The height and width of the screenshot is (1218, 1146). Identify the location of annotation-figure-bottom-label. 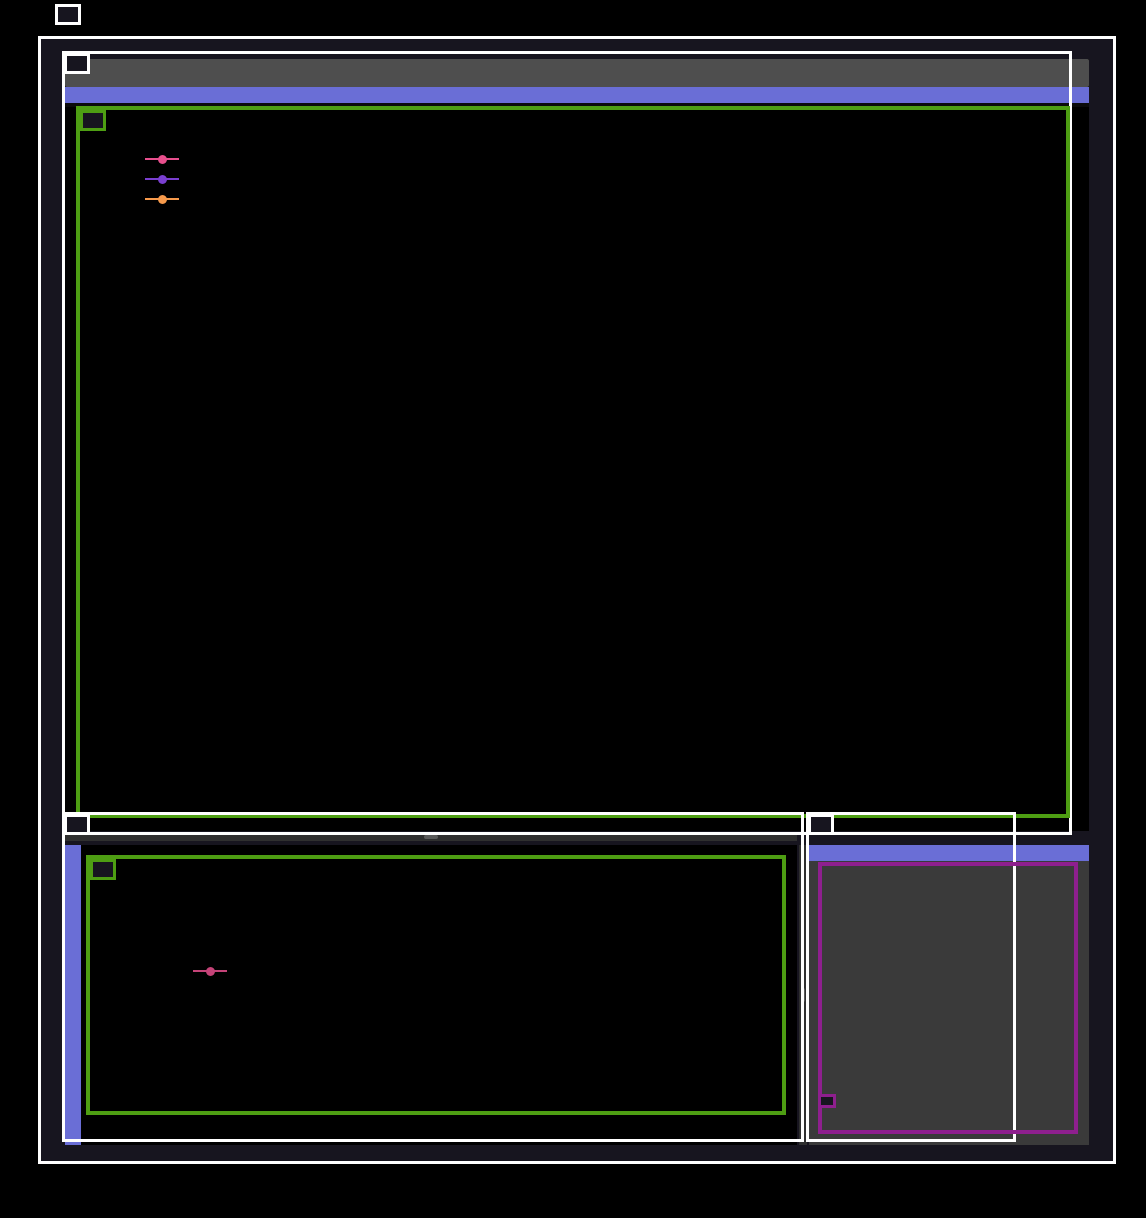
(103, 869).